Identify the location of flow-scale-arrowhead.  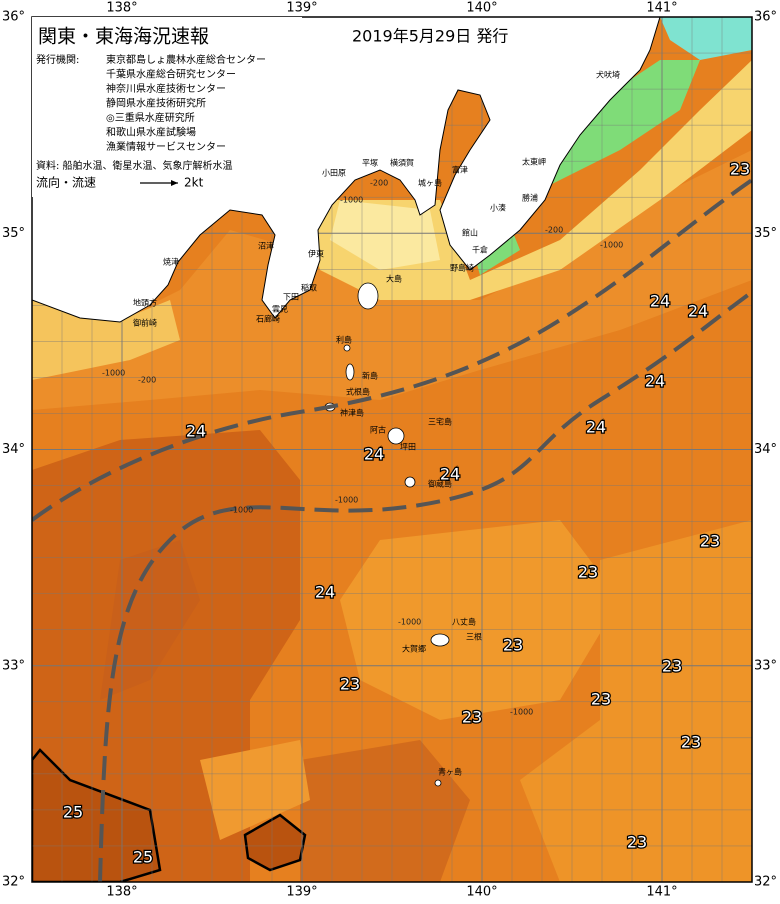
(174, 183).